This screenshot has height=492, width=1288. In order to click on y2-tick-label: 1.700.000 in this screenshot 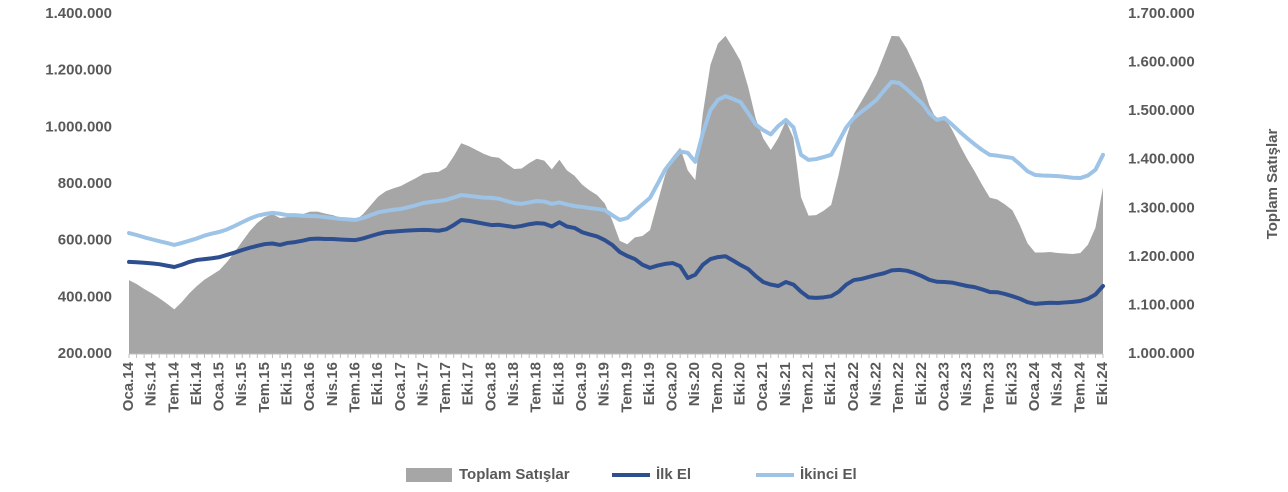, I will do `click(1161, 13)`.